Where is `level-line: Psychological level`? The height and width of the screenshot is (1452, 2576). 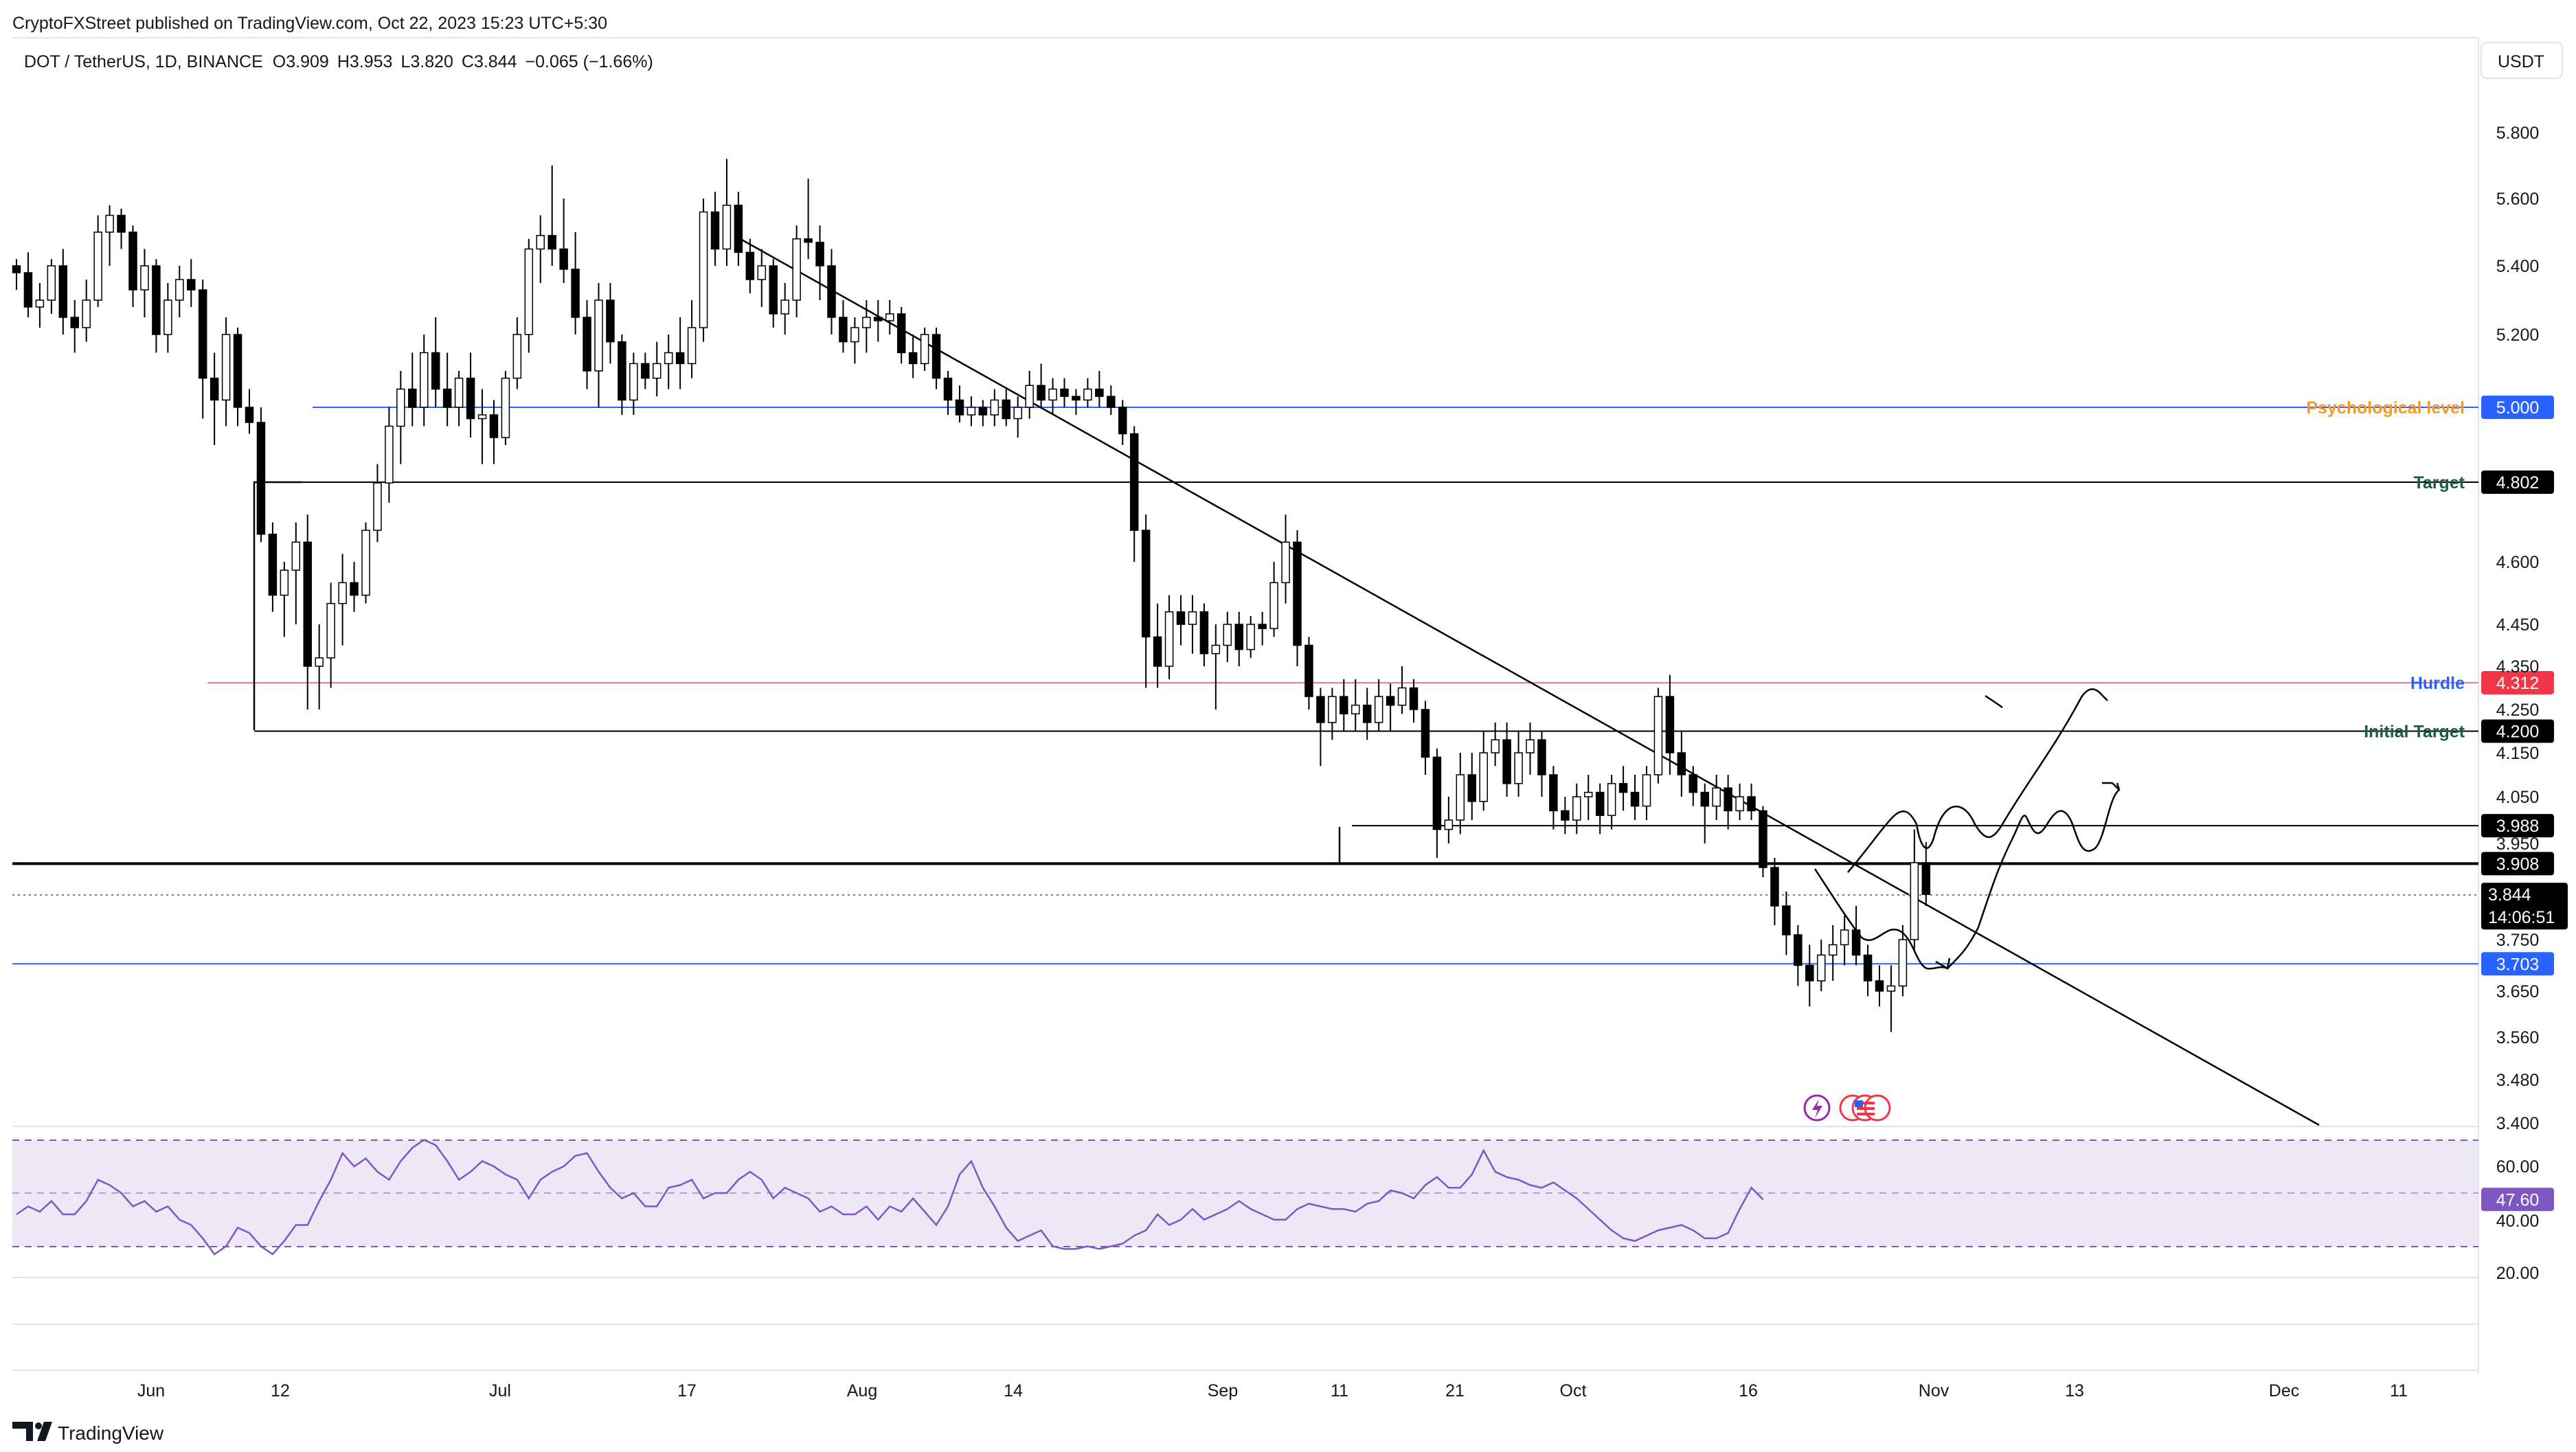
level-line: Psychological level is located at coordinates (1395, 408).